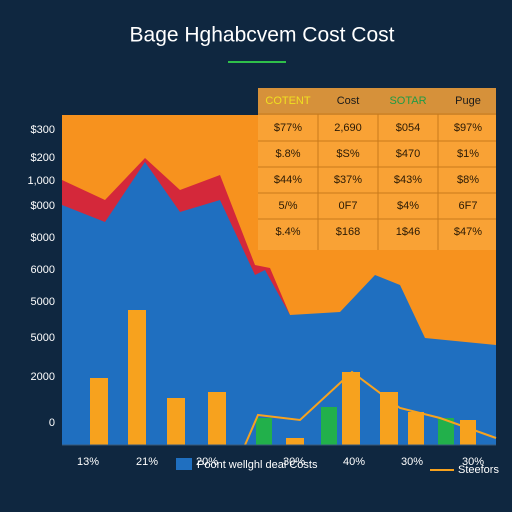 The height and width of the screenshot is (512, 512). What do you see at coordinates (288, 206) in the screenshot?
I see `table-cell: 5/%` at bounding box center [288, 206].